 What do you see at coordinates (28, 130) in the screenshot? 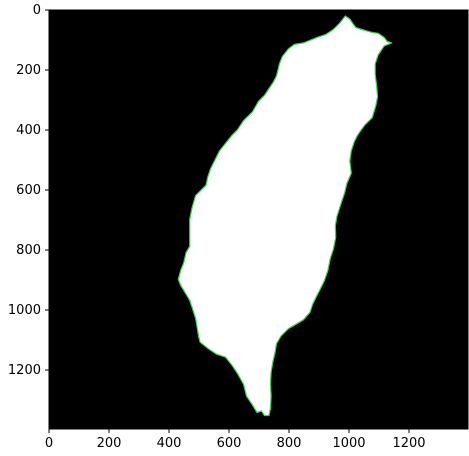
I see `y-tick-label: 400` at bounding box center [28, 130].